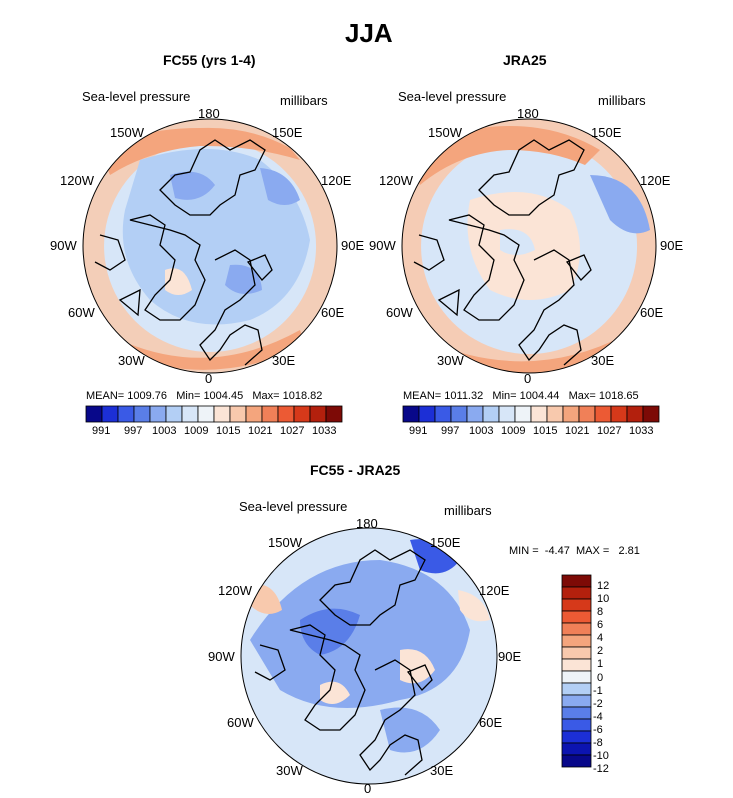  Describe the element at coordinates (418, 431) in the screenshot. I see `panel2-cb-label: 991` at that location.